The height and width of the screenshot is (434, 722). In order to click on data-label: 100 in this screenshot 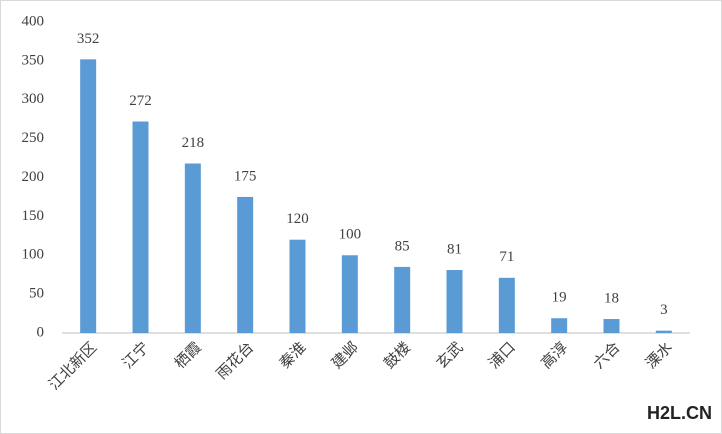, I will do `click(350, 235)`.